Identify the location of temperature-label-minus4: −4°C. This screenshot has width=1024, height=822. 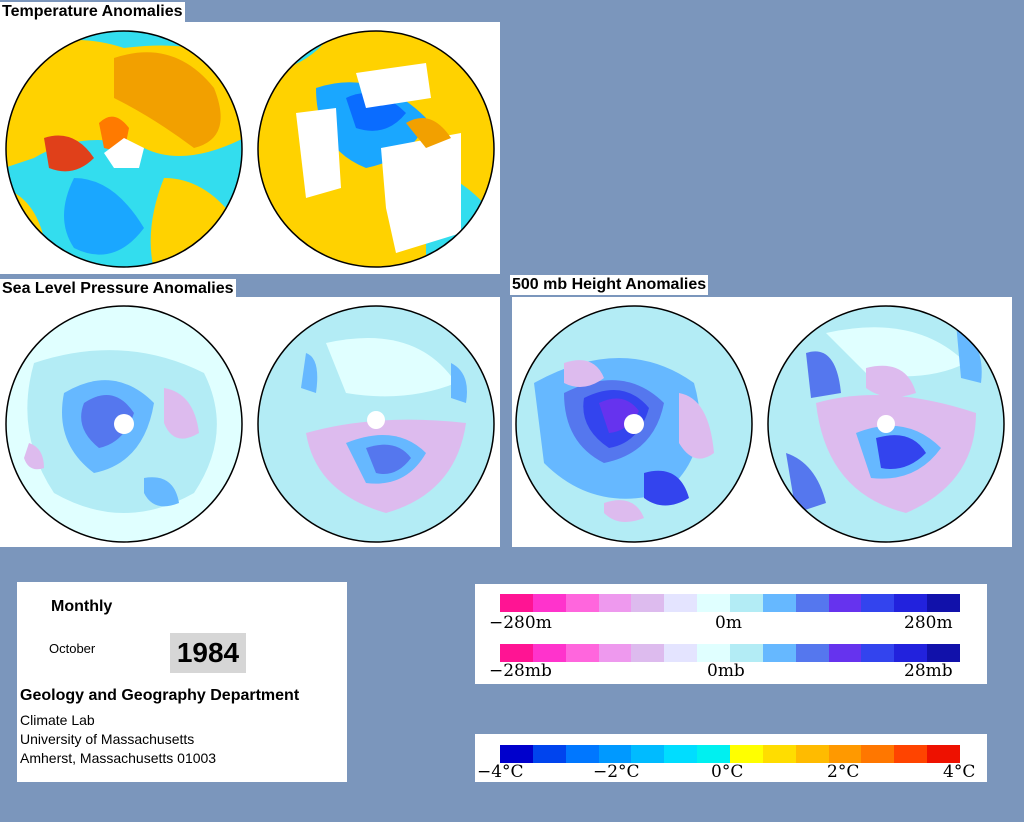
(500, 772).